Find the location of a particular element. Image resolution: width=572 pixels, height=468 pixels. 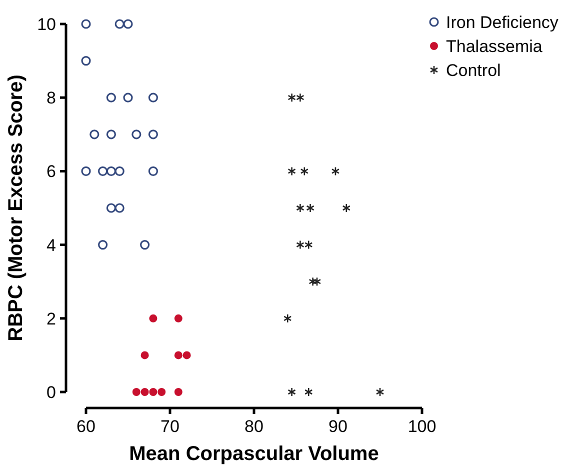

x-tick-label: 90 is located at coordinates (338, 426).